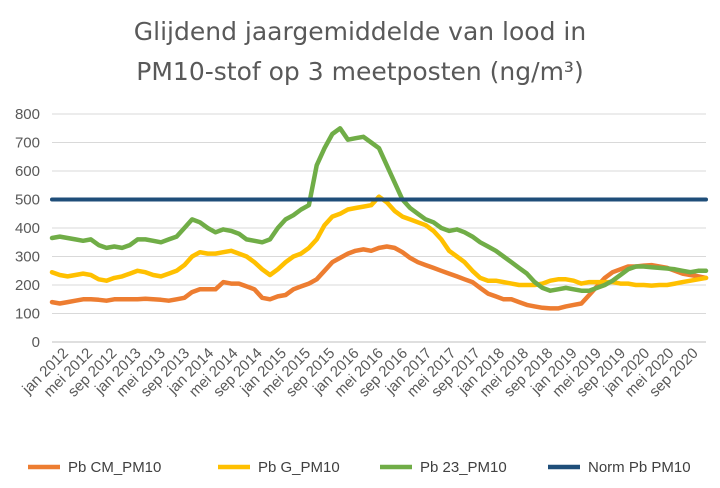 The image size is (720, 488). What do you see at coordinates (27, 143) in the screenshot?
I see `y-tick-label: 700` at bounding box center [27, 143].